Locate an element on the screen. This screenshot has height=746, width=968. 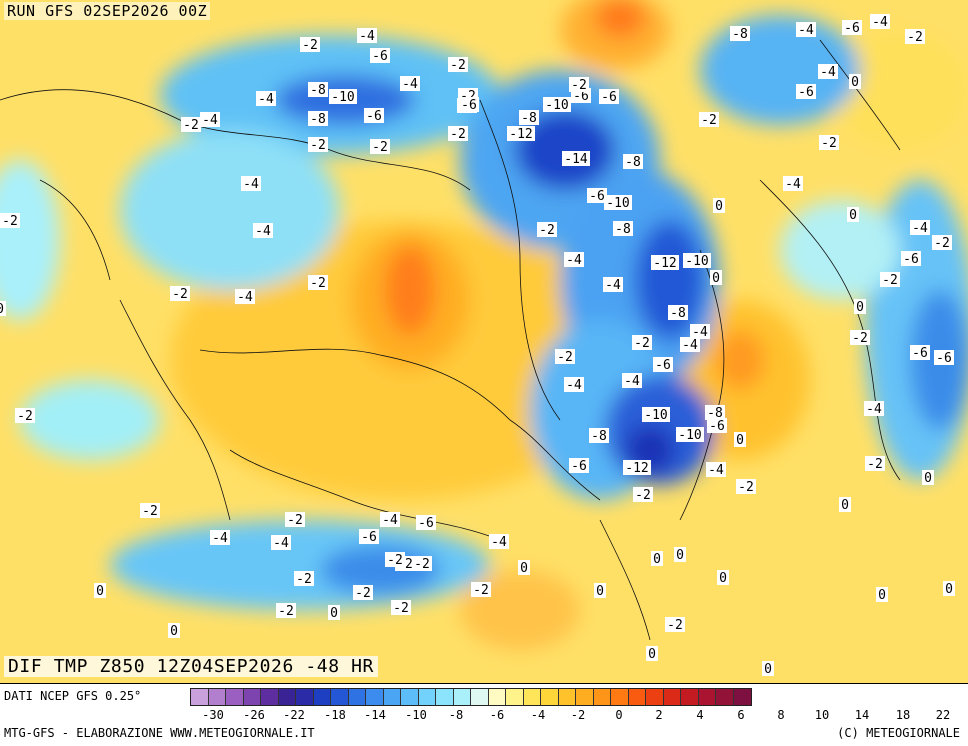
isotherm-label: -12 is located at coordinates (521, 134).